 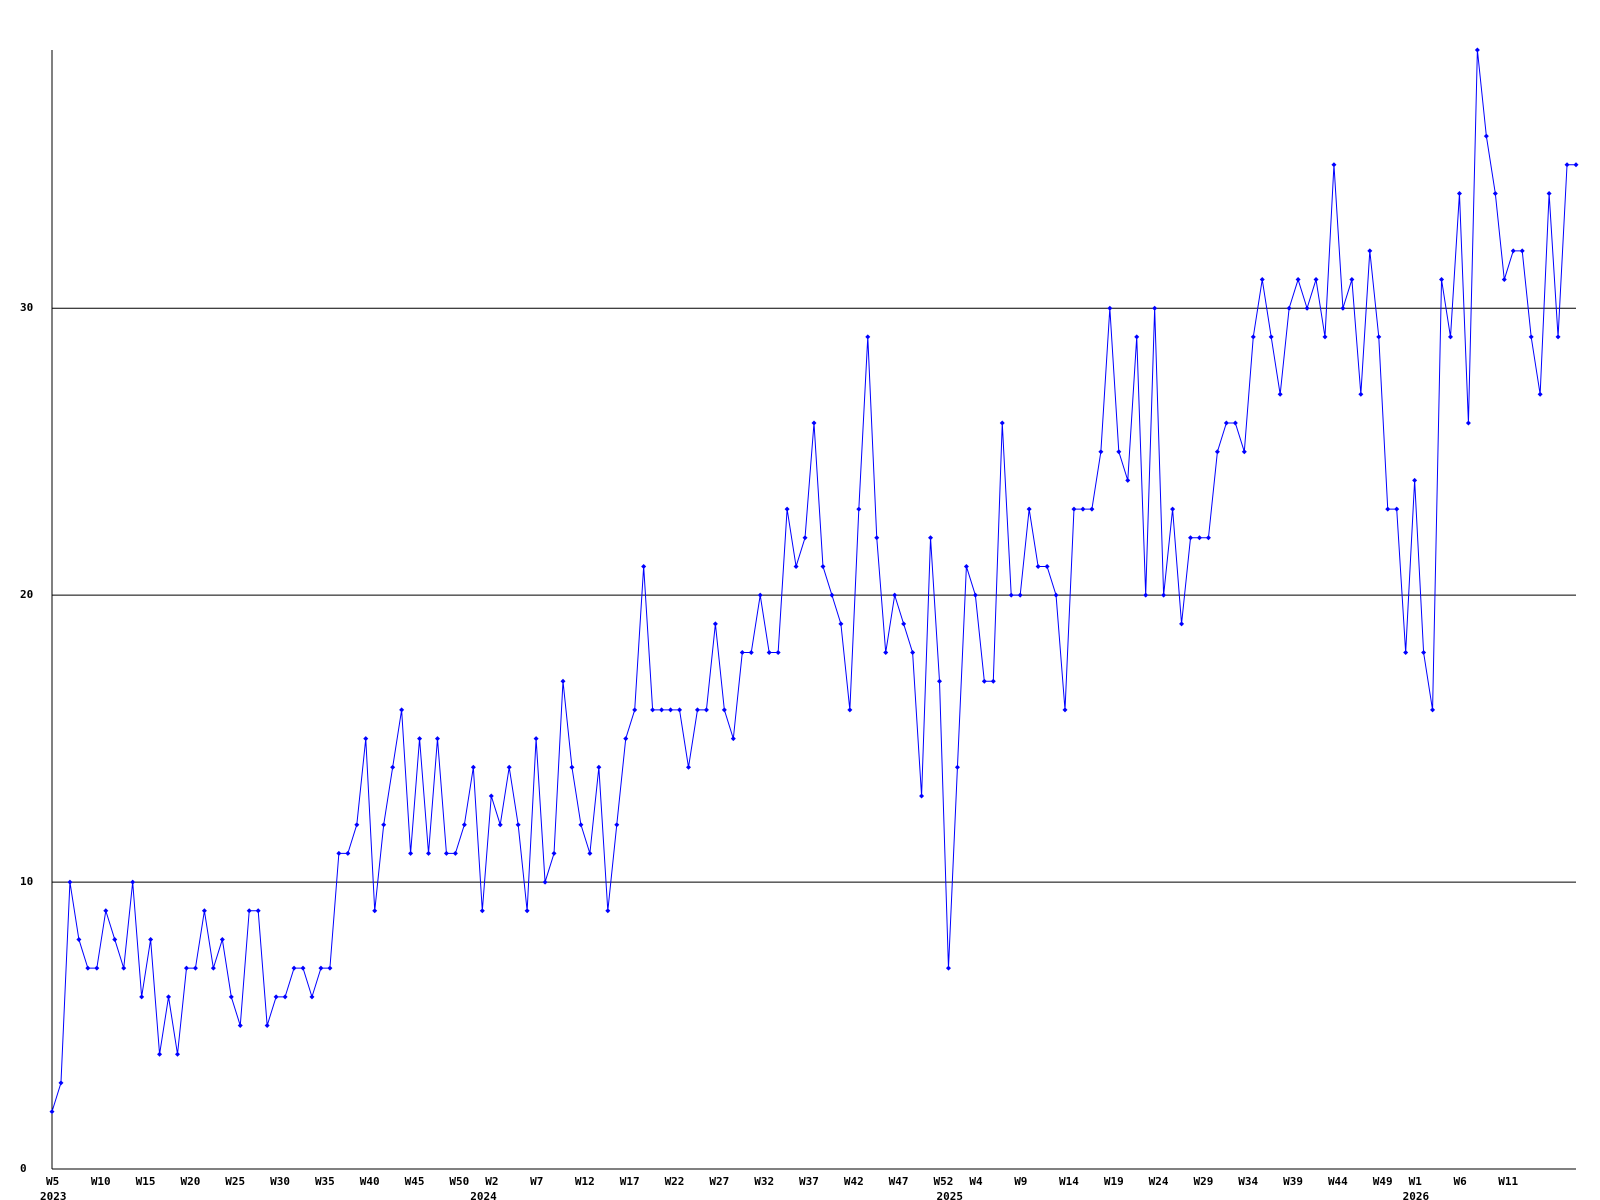 I want to click on x-tick-label: W2, so click(x=491, y=1181).